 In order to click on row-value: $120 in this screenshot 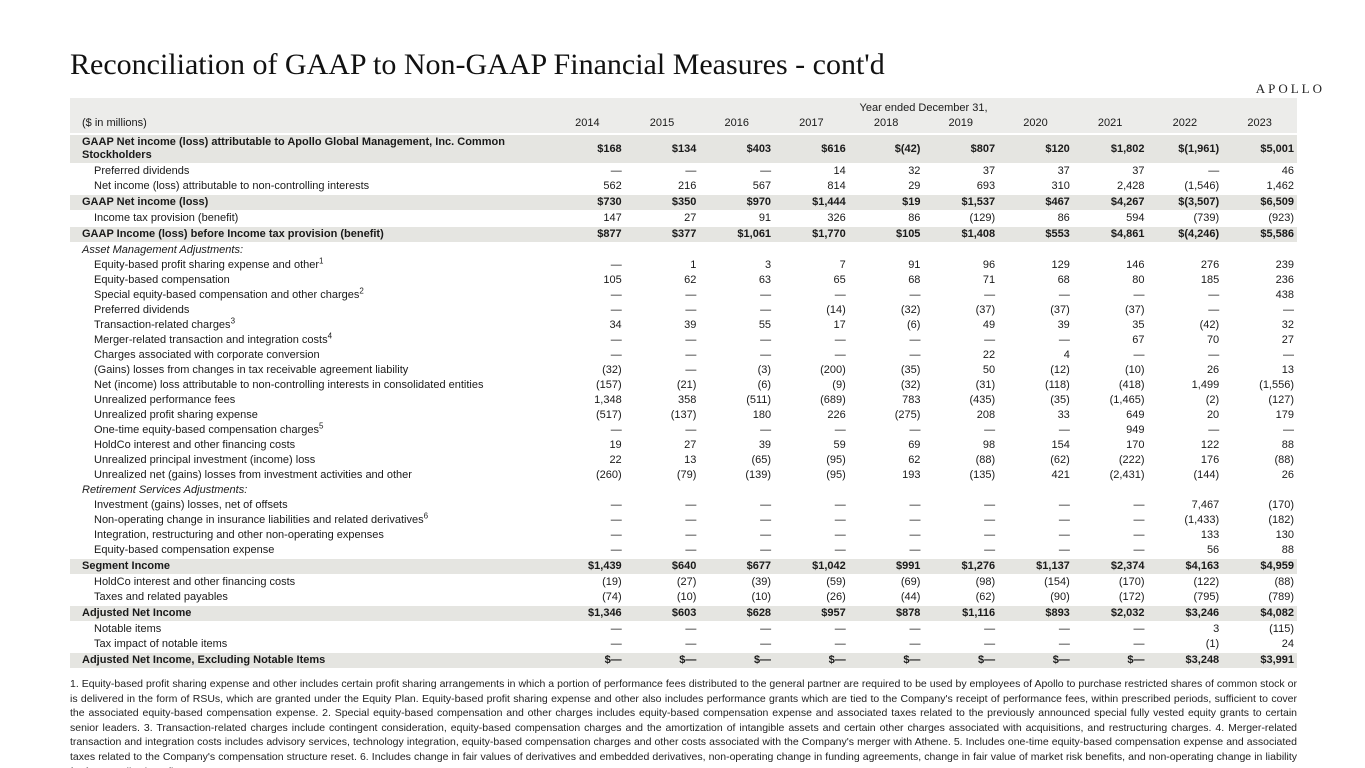, I will do `click(1035, 148)`.